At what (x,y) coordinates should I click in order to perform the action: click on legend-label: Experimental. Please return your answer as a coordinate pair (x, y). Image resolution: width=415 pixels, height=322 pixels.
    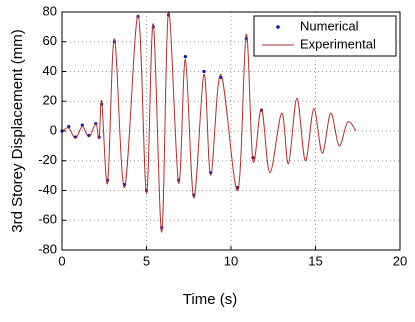
    Looking at the image, I should click on (338, 43).